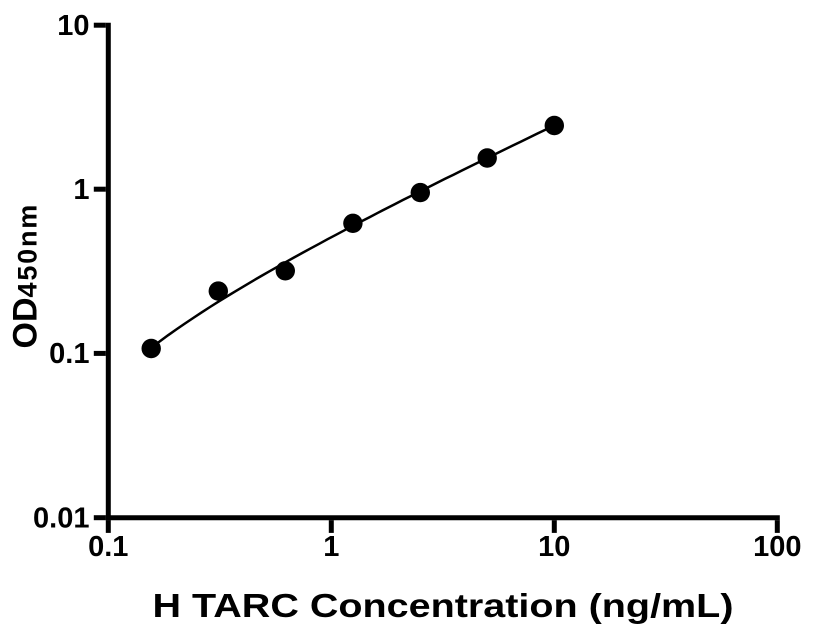 This screenshot has height=640, width=816. I want to click on svg-text: 0.01, so click(61, 518).